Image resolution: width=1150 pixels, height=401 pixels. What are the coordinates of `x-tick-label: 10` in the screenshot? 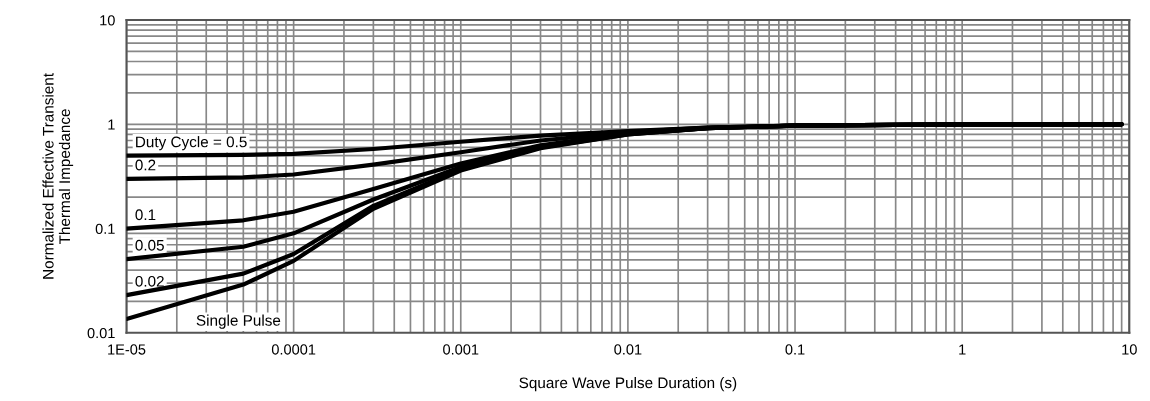 It's located at (1129, 349).